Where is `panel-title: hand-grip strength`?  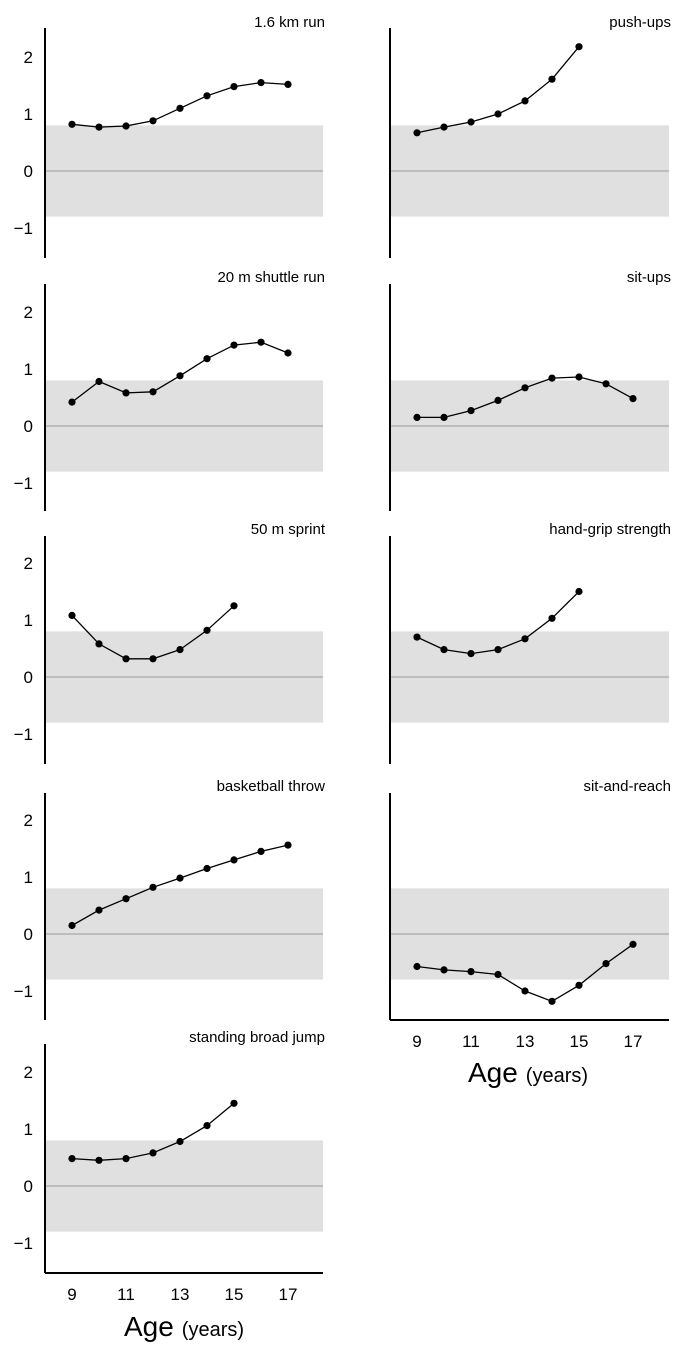 panel-title: hand-grip strength is located at coordinates (610, 529).